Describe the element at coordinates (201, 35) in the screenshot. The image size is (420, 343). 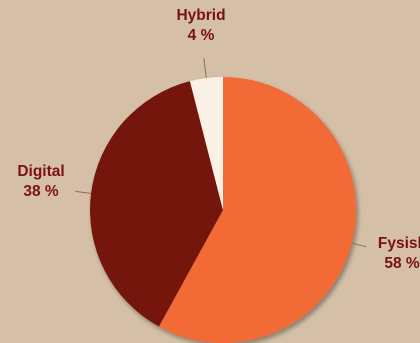
I see `slice-value-hybrid: 4 %` at that location.